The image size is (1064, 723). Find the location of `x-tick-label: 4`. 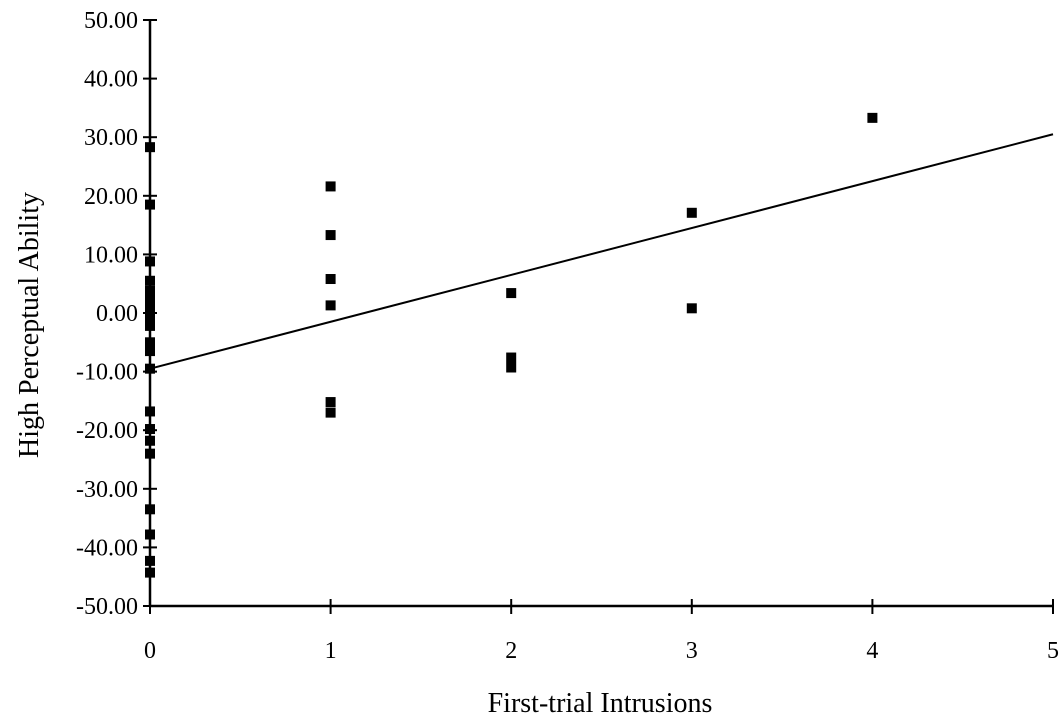

x-tick-label: 4 is located at coordinates (872, 651).